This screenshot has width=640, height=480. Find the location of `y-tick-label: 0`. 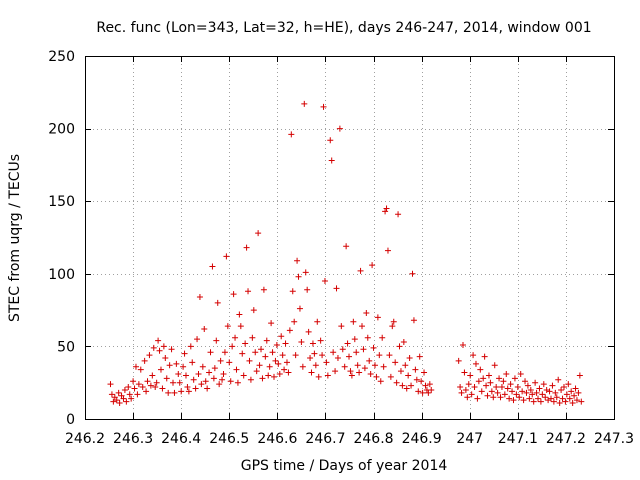

y-tick-label: 0 is located at coordinates (70, 420).